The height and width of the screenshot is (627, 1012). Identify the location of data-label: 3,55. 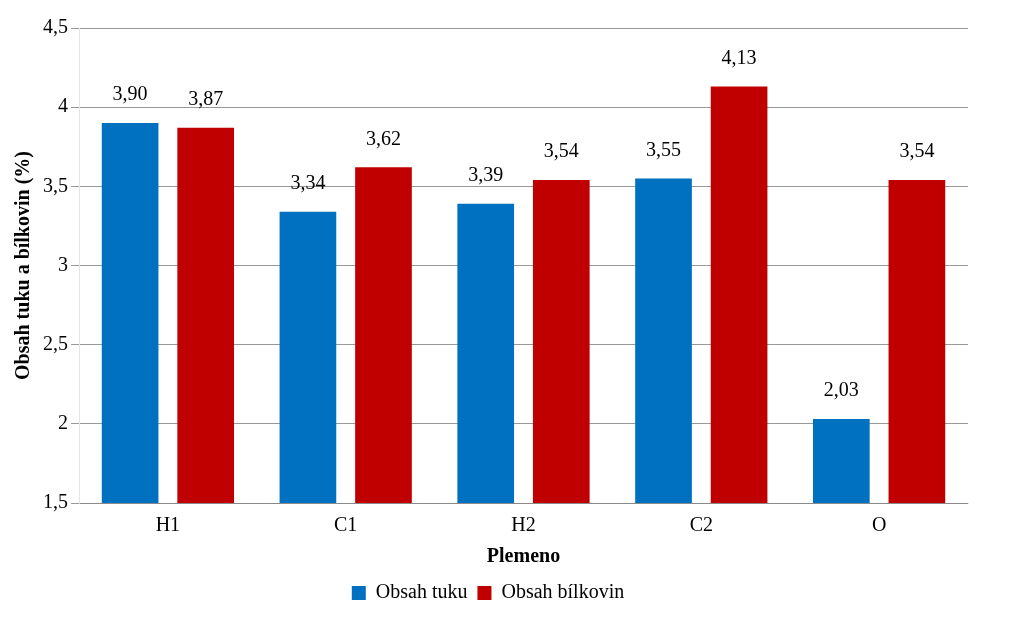
(664, 148).